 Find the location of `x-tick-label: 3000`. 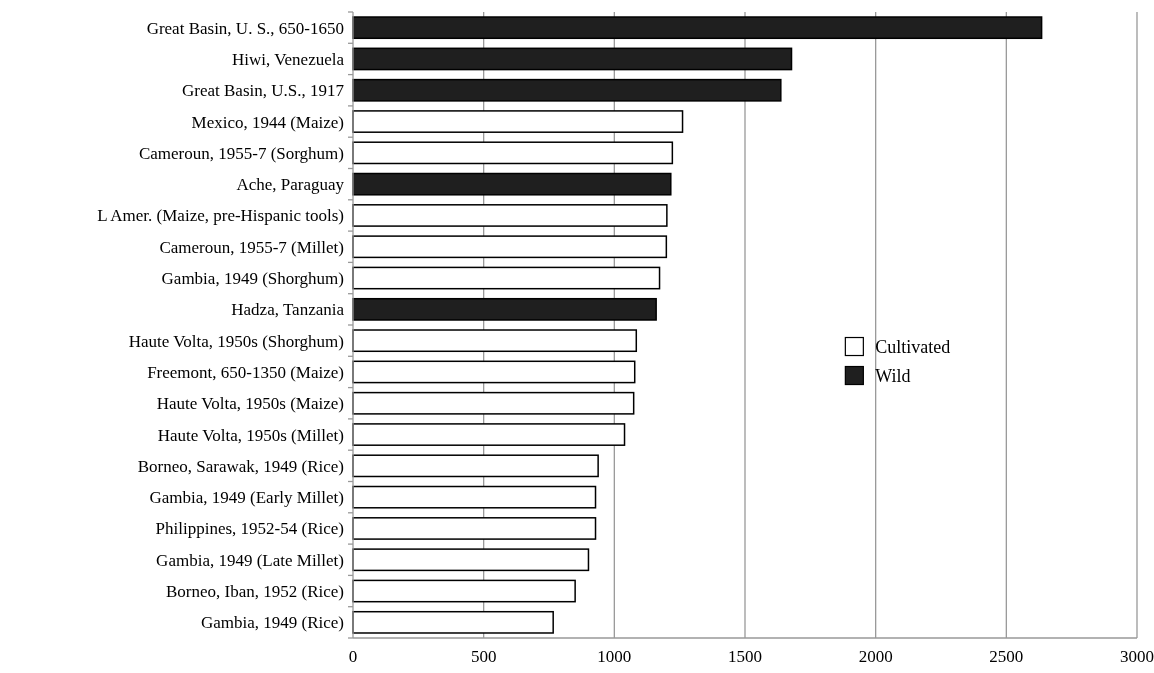

x-tick-label: 3000 is located at coordinates (1137, 656).